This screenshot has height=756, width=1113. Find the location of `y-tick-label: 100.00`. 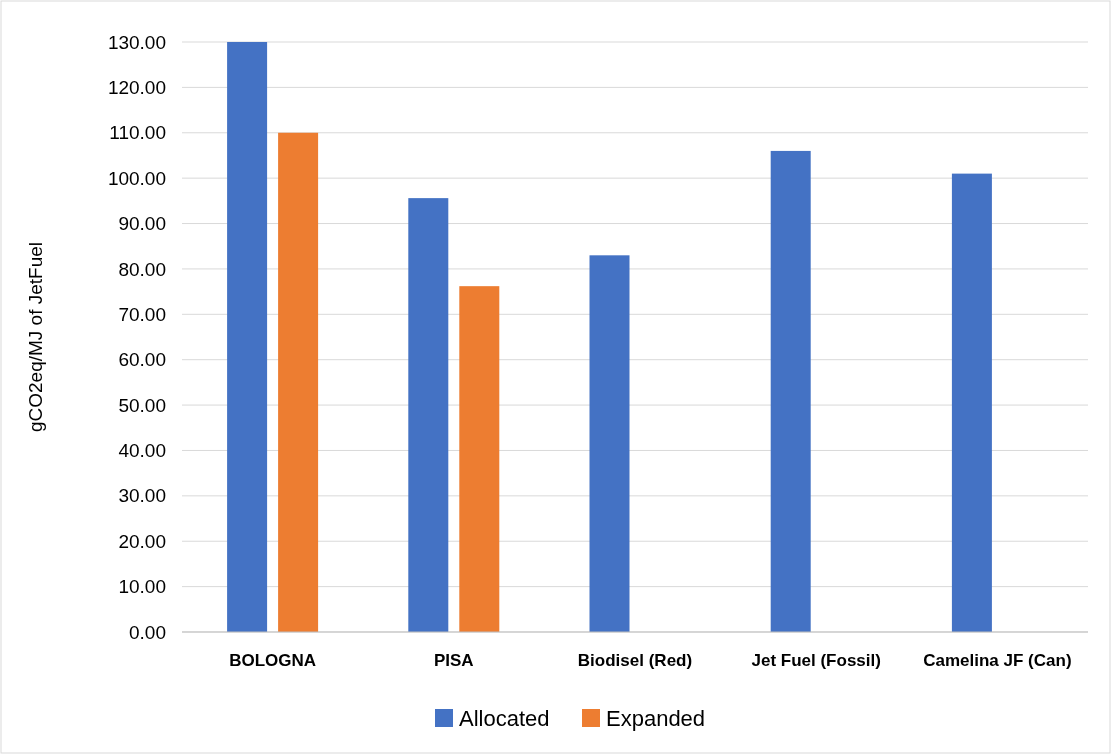

y-tick-label: 100.00 is located at coordinates (136, 178).